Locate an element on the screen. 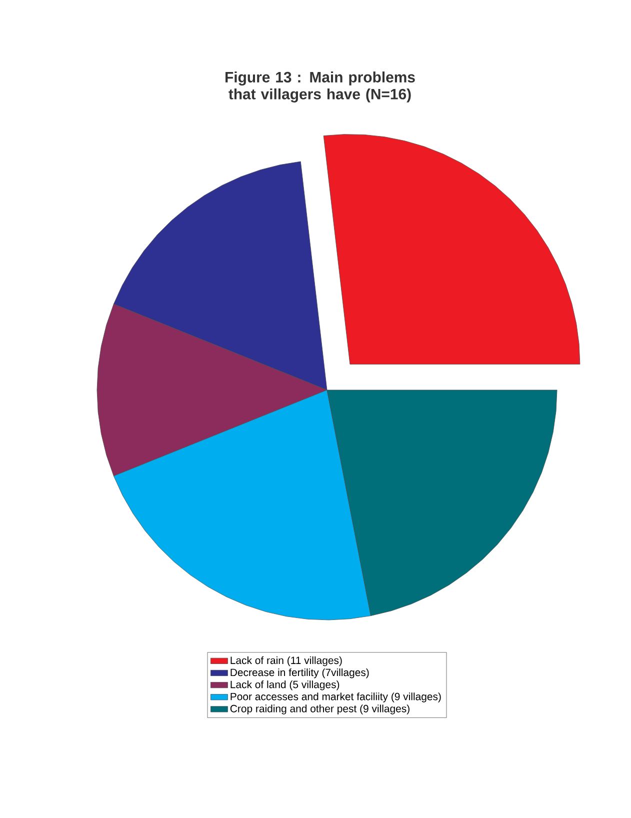 Image resolution: width=631 pixels, height=818 pixels. legend-label: Decrease in fertility (7villages) is located at coordinates (299, 673).